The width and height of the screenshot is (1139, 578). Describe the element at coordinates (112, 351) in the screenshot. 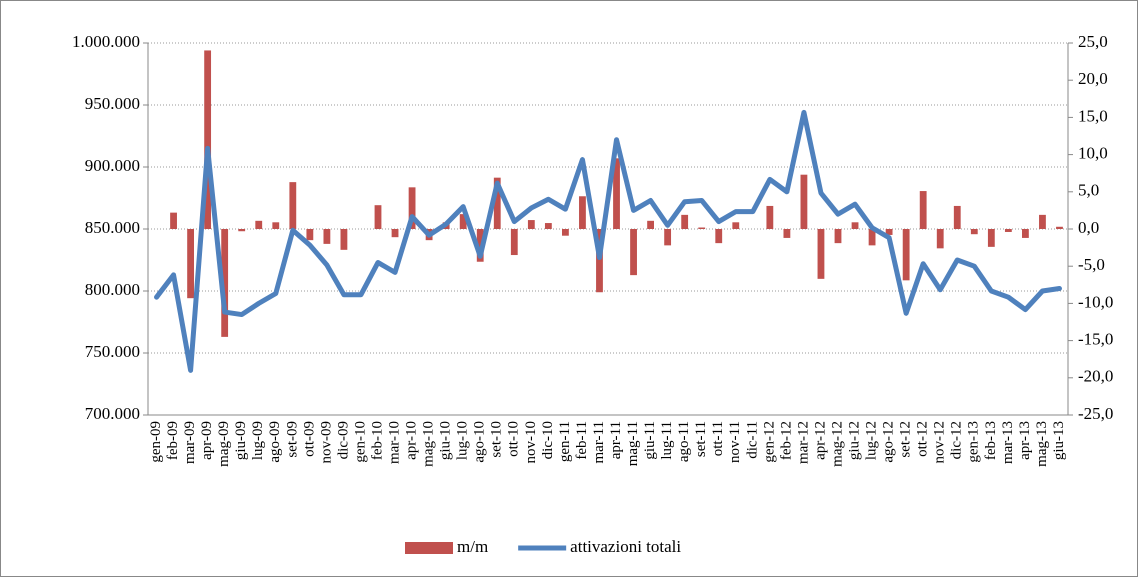

I see `y-tick-label: 750.000` at that location.